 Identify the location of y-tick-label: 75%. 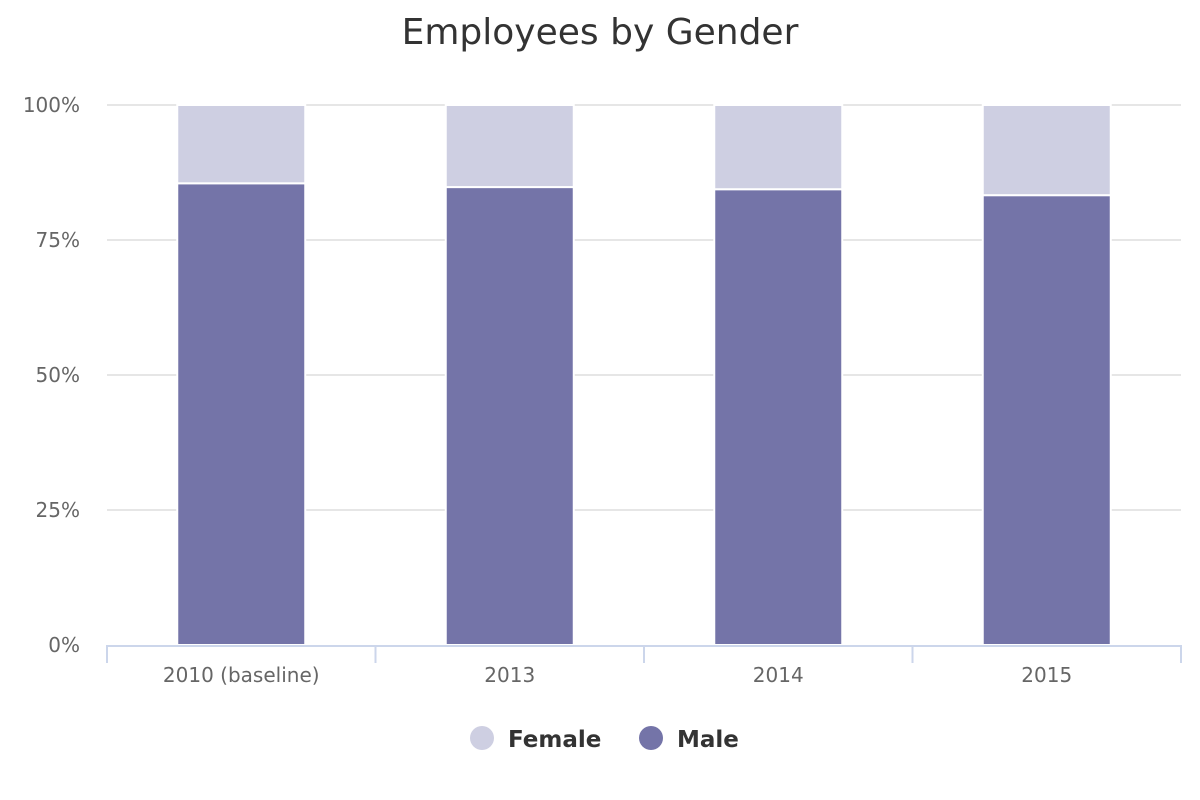
(58, 240).